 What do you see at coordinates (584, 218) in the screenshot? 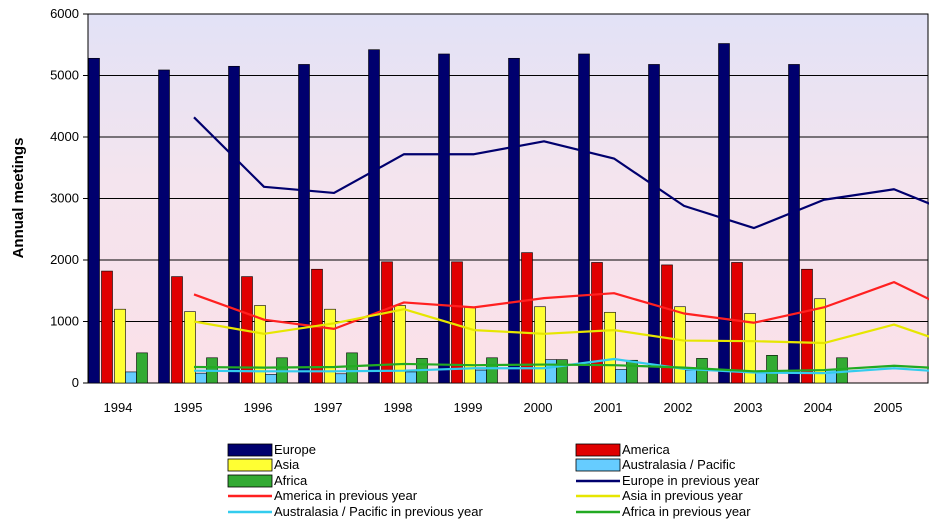
I see `bar-europe-2001` at bounding box center [584, 218].